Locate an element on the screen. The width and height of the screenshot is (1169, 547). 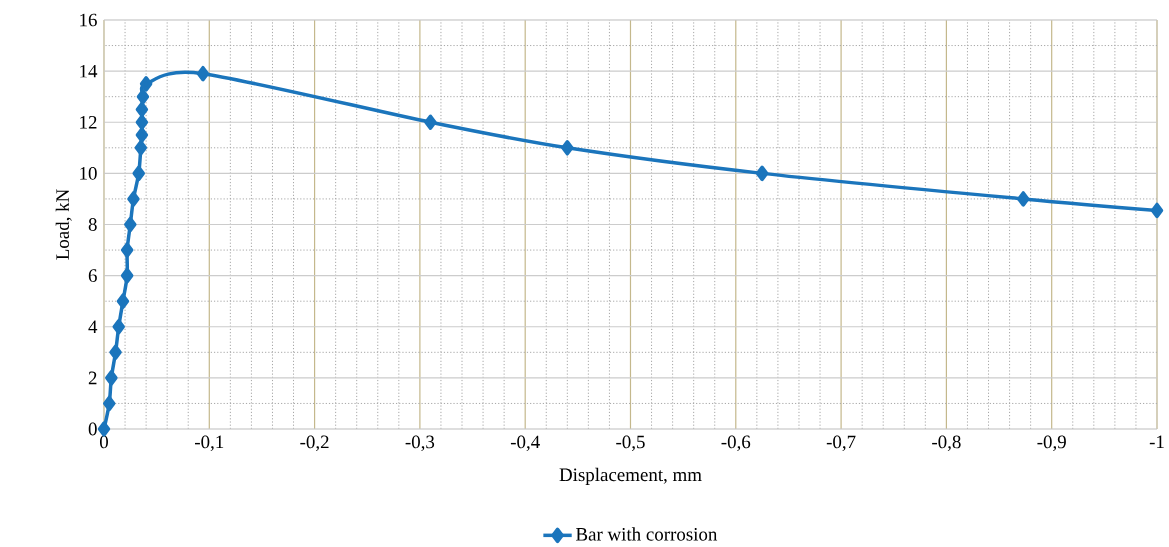
x-tick-label: -0,2 is located at coordinates (314, 443).